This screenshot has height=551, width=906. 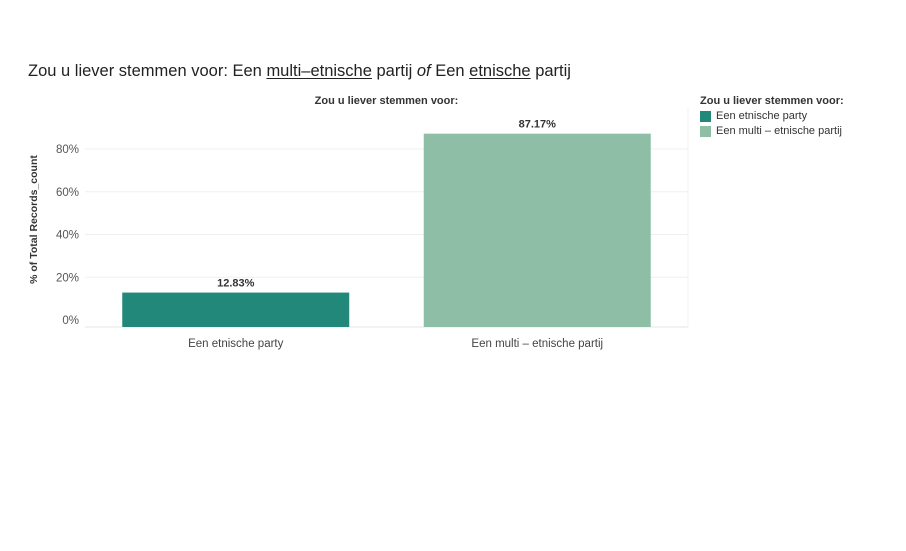 What do you see at coordinates (423, 71) in the screenshot?
I see `title-italic-of: of` at bounding box center [423, 71].